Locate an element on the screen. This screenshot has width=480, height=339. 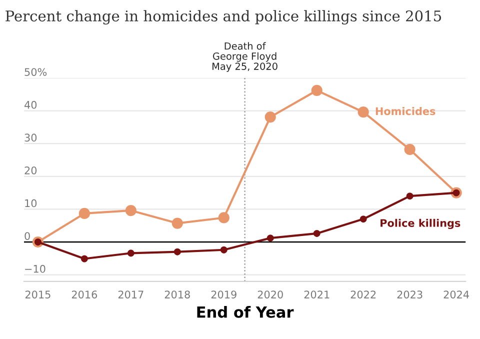
ref-line-label: Death of George Floyd May 25, 2020 is located at coordinates (245, 57).